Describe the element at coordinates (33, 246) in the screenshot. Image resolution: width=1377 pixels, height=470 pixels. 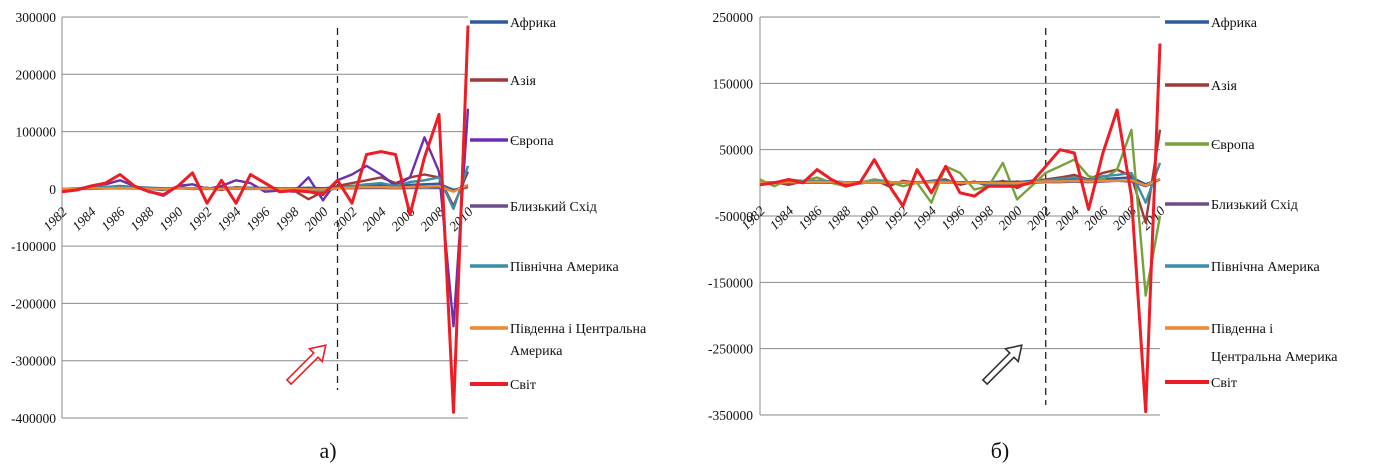
I see `y-tick-label: -100000` at that location.